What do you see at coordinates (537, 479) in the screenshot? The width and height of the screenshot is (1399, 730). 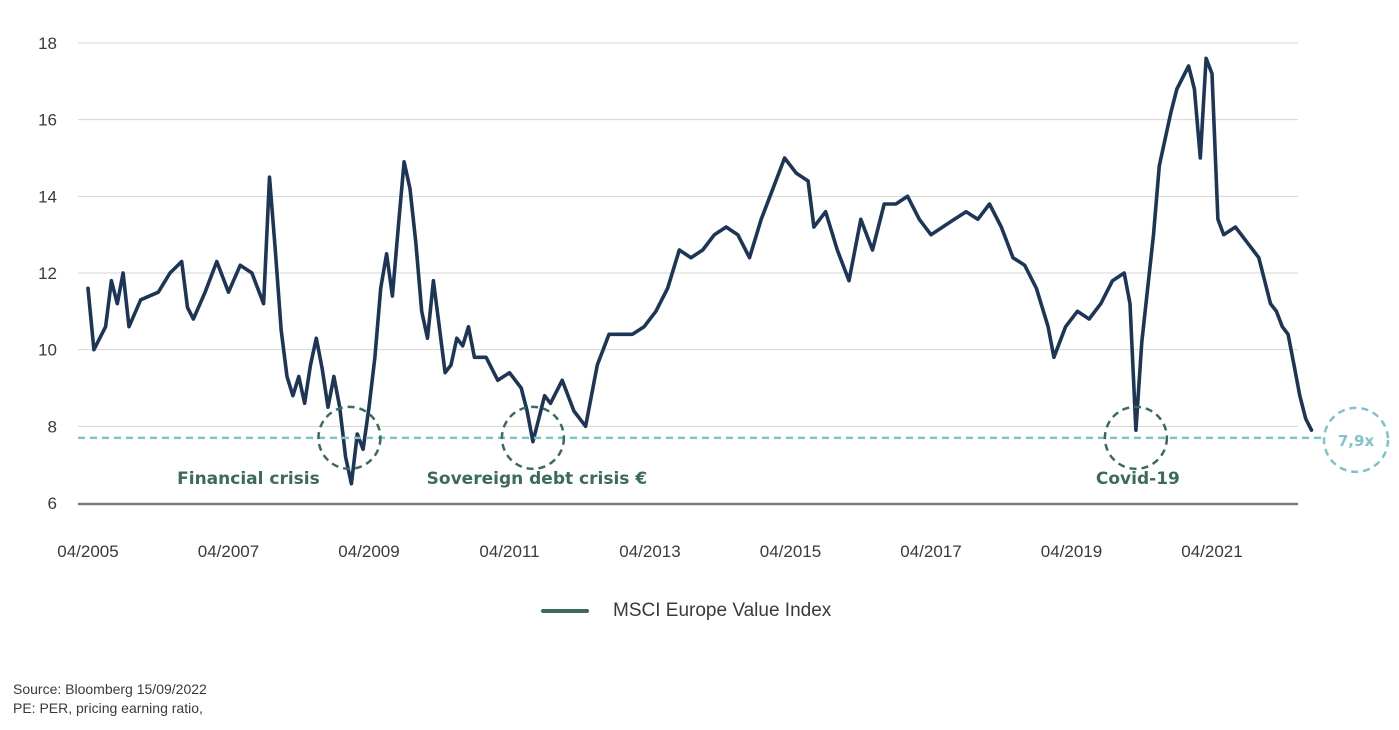 I see `crisis-label: Sovereign debt crisis €` at bounding box center [537, 479].